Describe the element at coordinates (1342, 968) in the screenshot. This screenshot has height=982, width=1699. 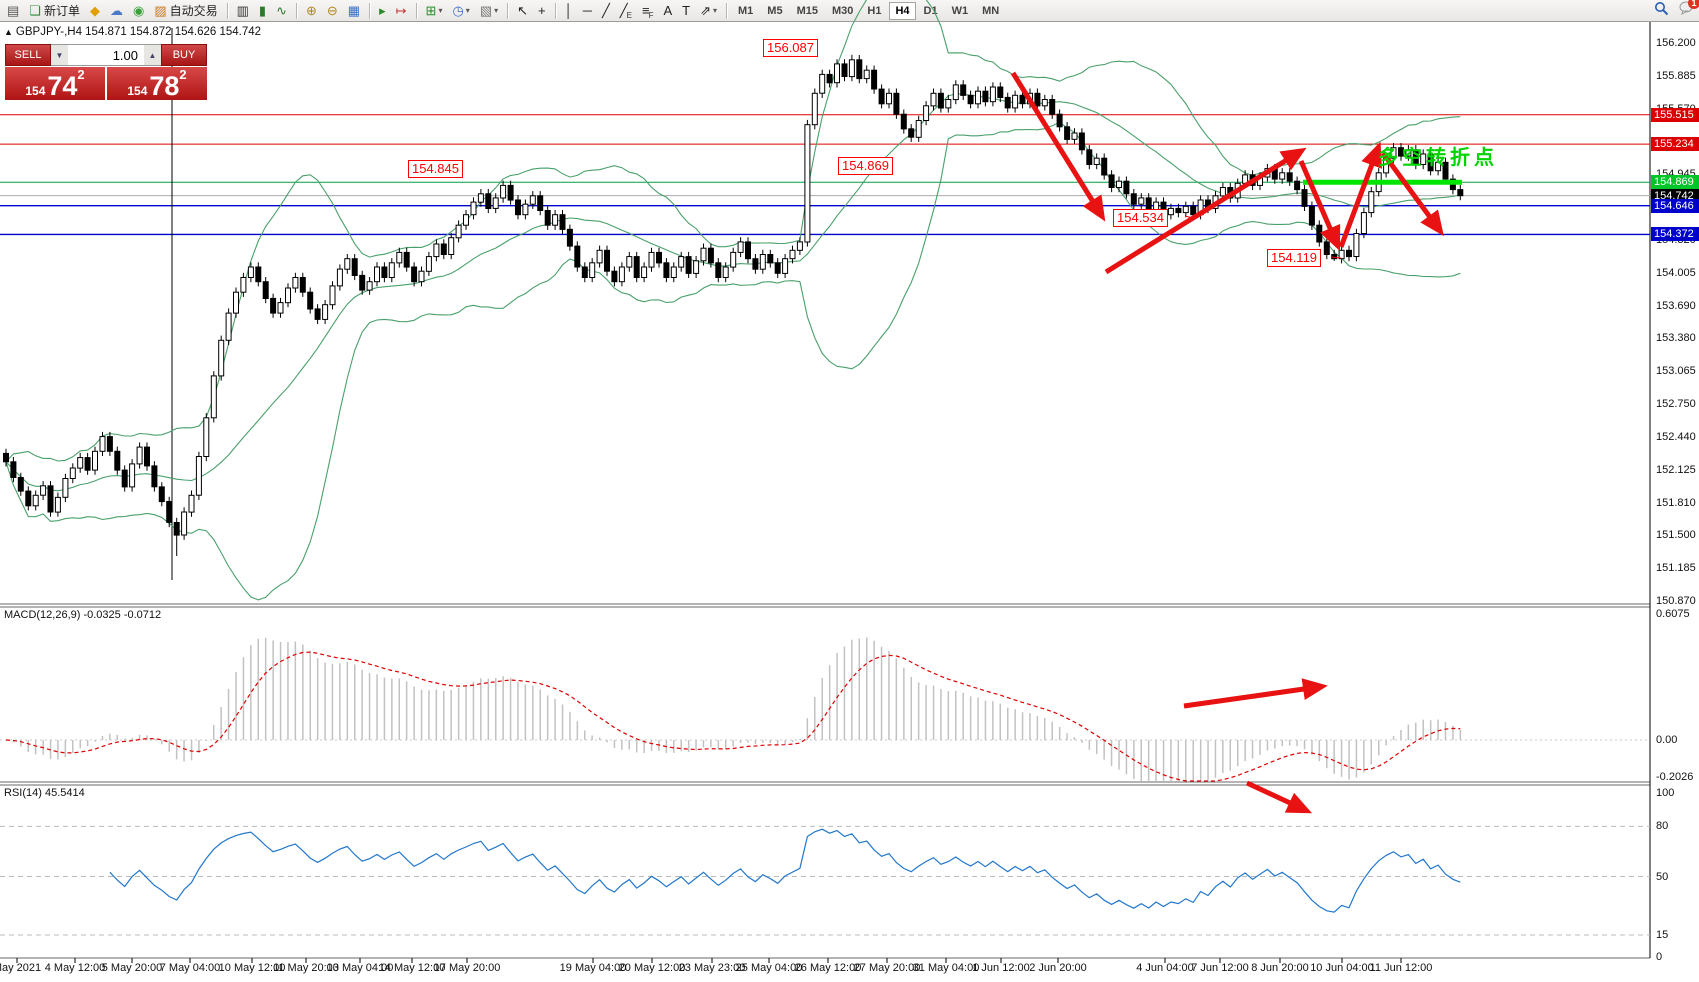
I see `date-axis-label: 10 Jun 04:00` at that location.